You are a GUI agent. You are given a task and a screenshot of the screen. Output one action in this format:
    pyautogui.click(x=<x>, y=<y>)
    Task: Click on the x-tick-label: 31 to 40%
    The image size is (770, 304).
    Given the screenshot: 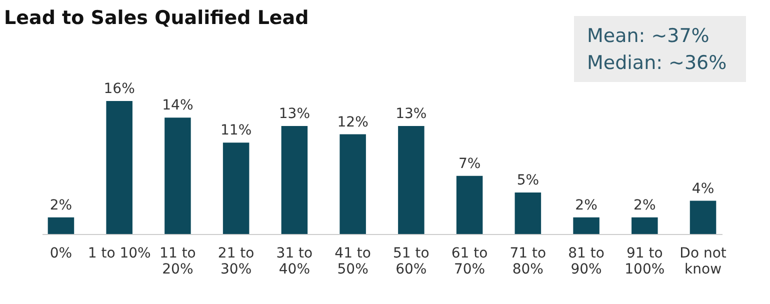 What is the action you would take?
    pyautogui.click(x=294, y=262)
    